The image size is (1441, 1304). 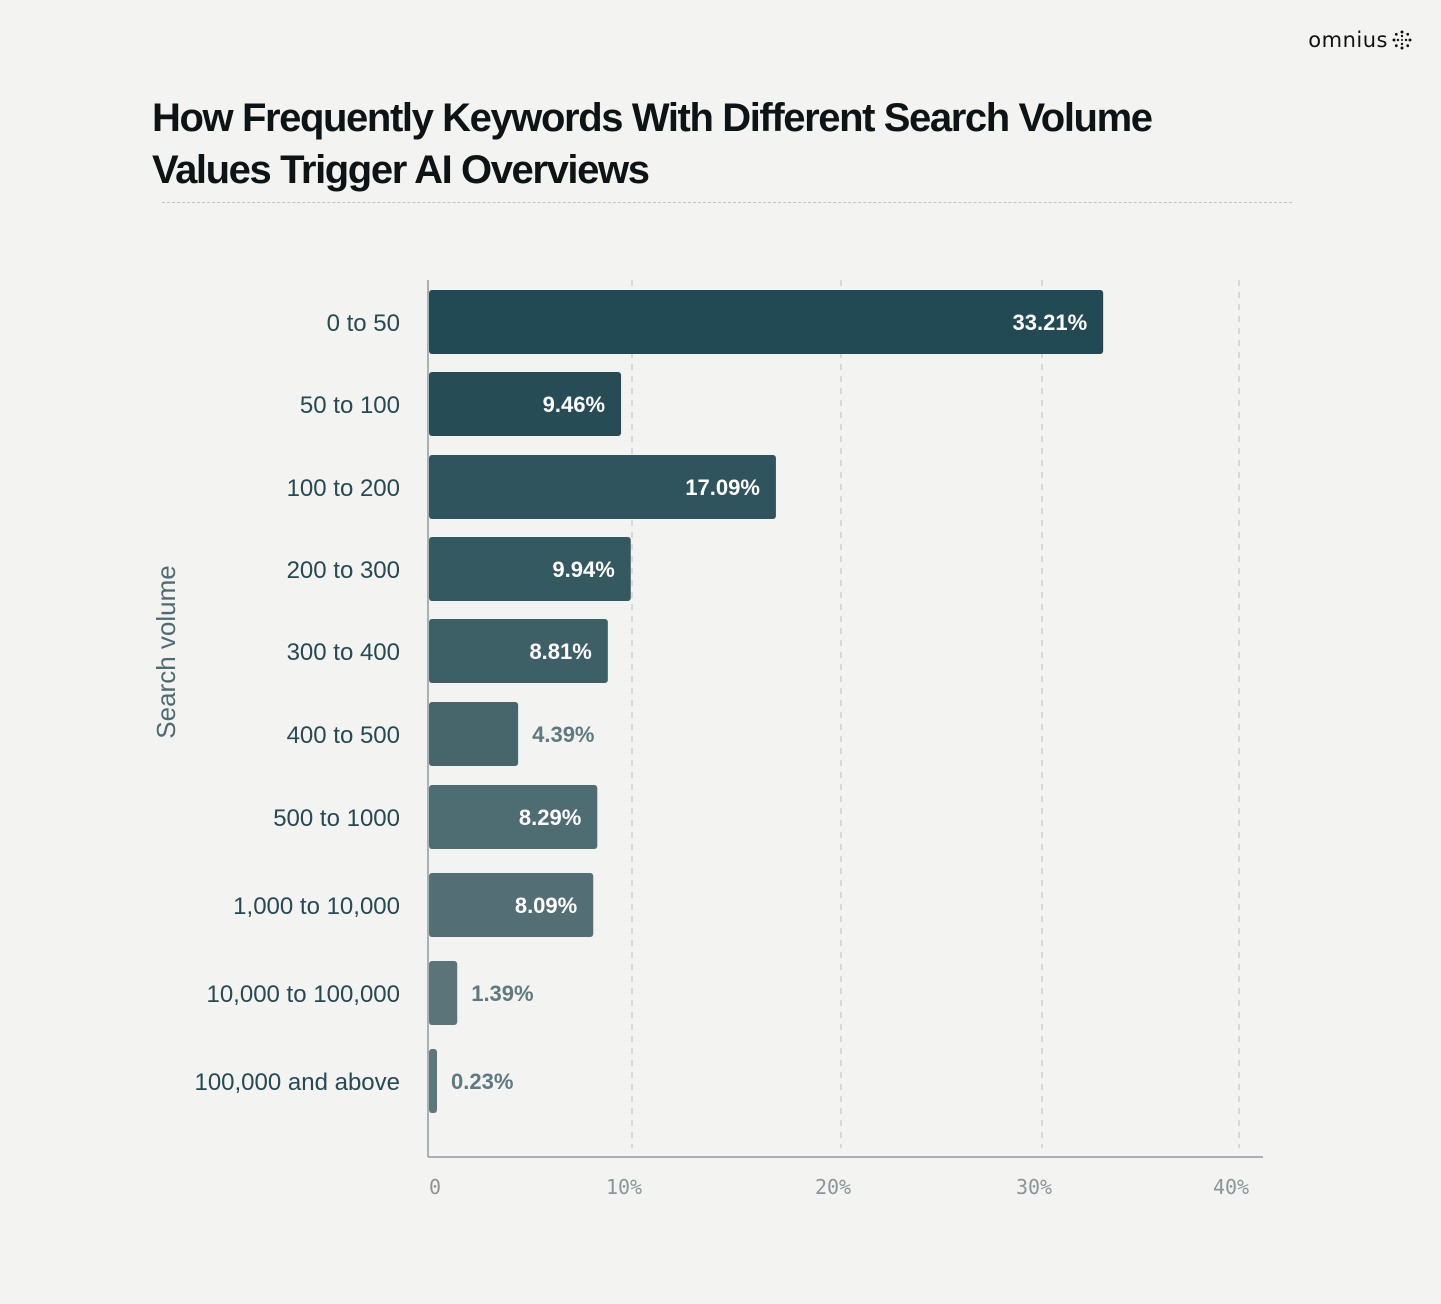 What do you see at coordinates (297, 1082) in the screenshot?
I see `category-label-9: 100,000 and above` at bounding box center [297, 1082].